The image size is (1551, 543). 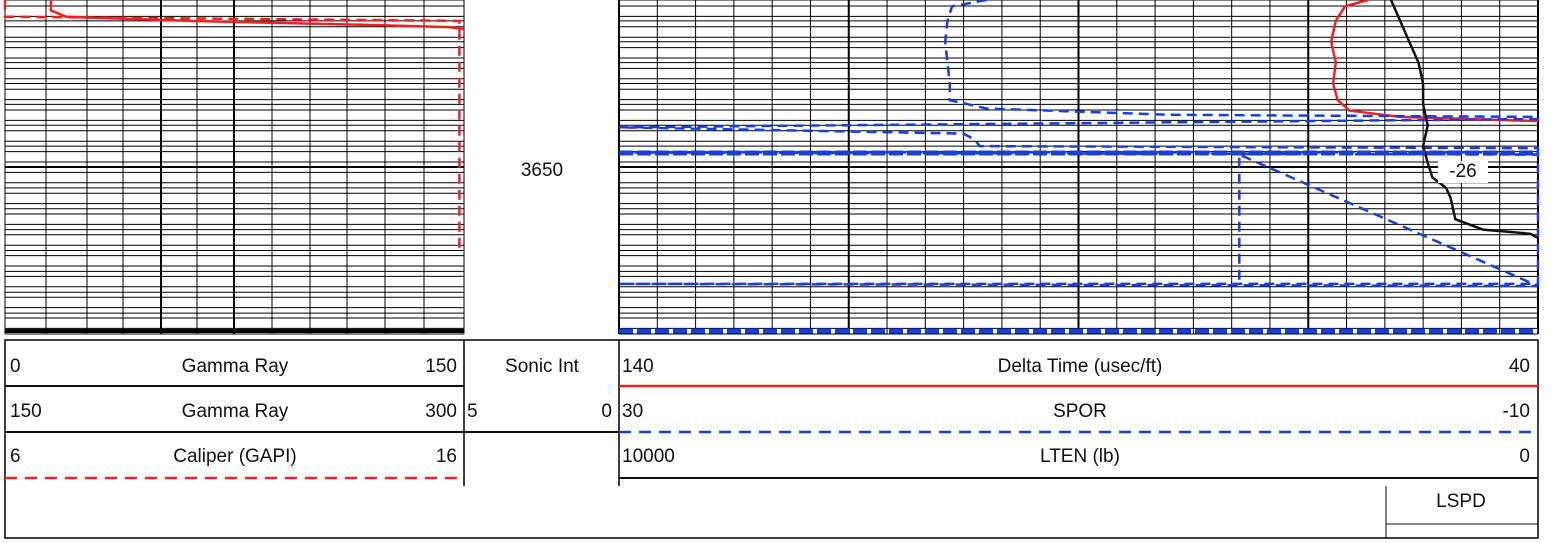 I want to click on dt-max: 40, so click(x=1519, y=366).